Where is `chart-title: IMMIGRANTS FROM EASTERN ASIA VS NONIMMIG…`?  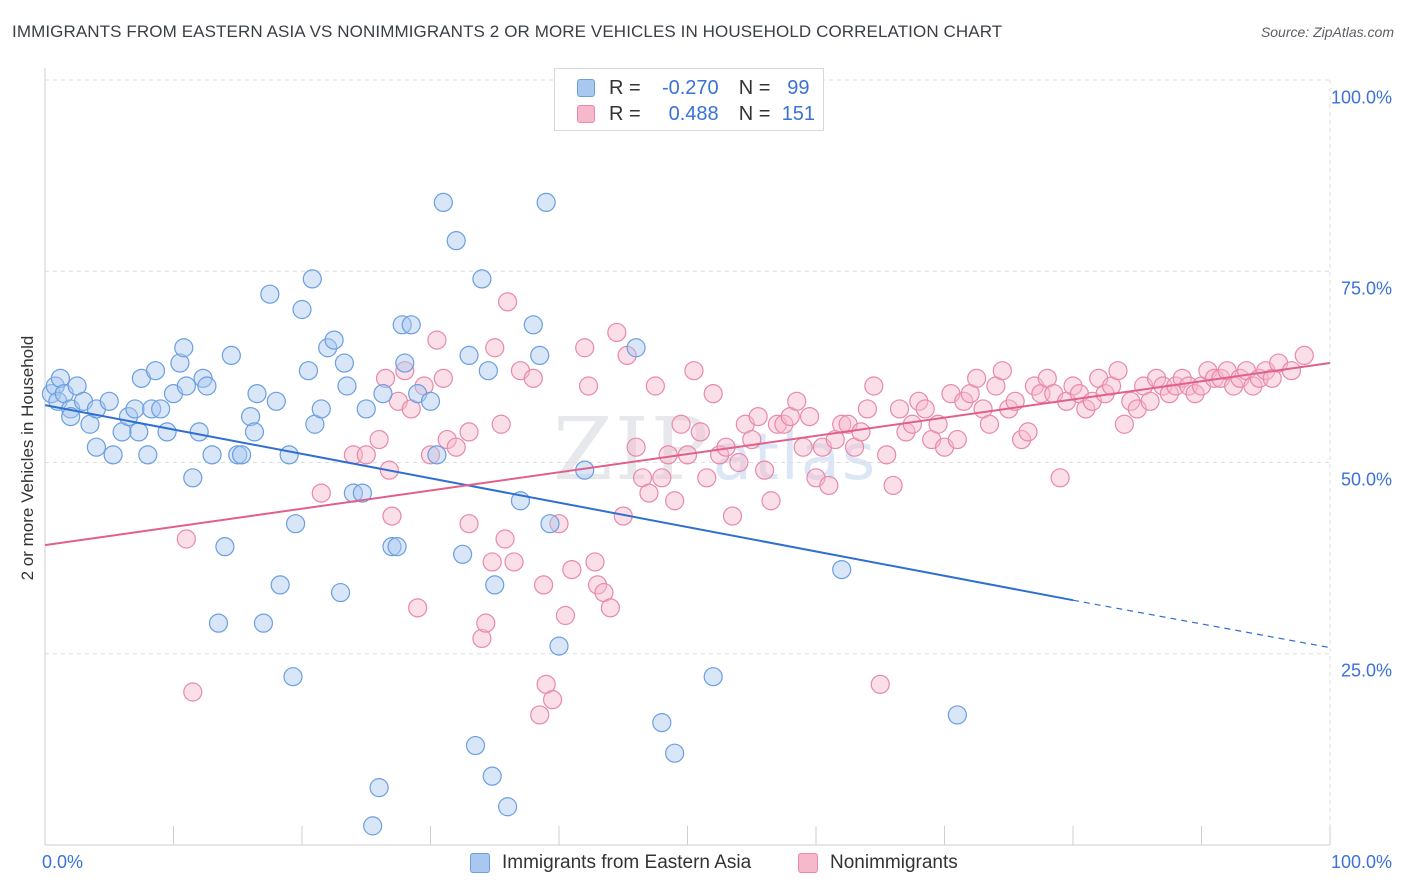 chart-title: IMMIGRANTS FROM EASTERN ASIA VS NONIMMIG… is located at coordinates (507, 31).